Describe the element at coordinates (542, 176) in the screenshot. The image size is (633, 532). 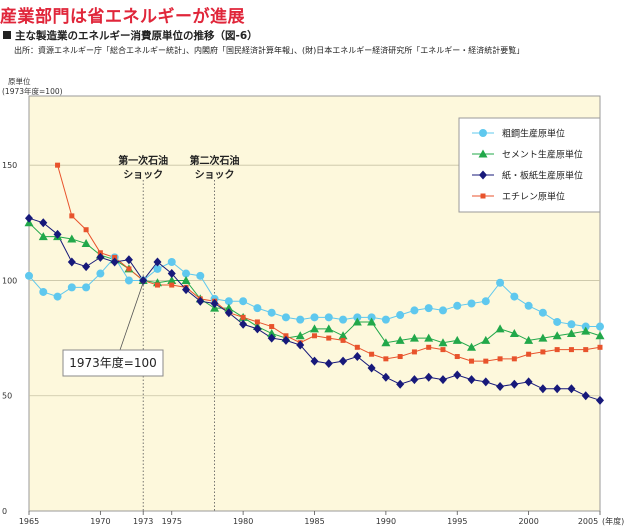
I see `legend-label: 紙・板紙生産原単位` at that location.